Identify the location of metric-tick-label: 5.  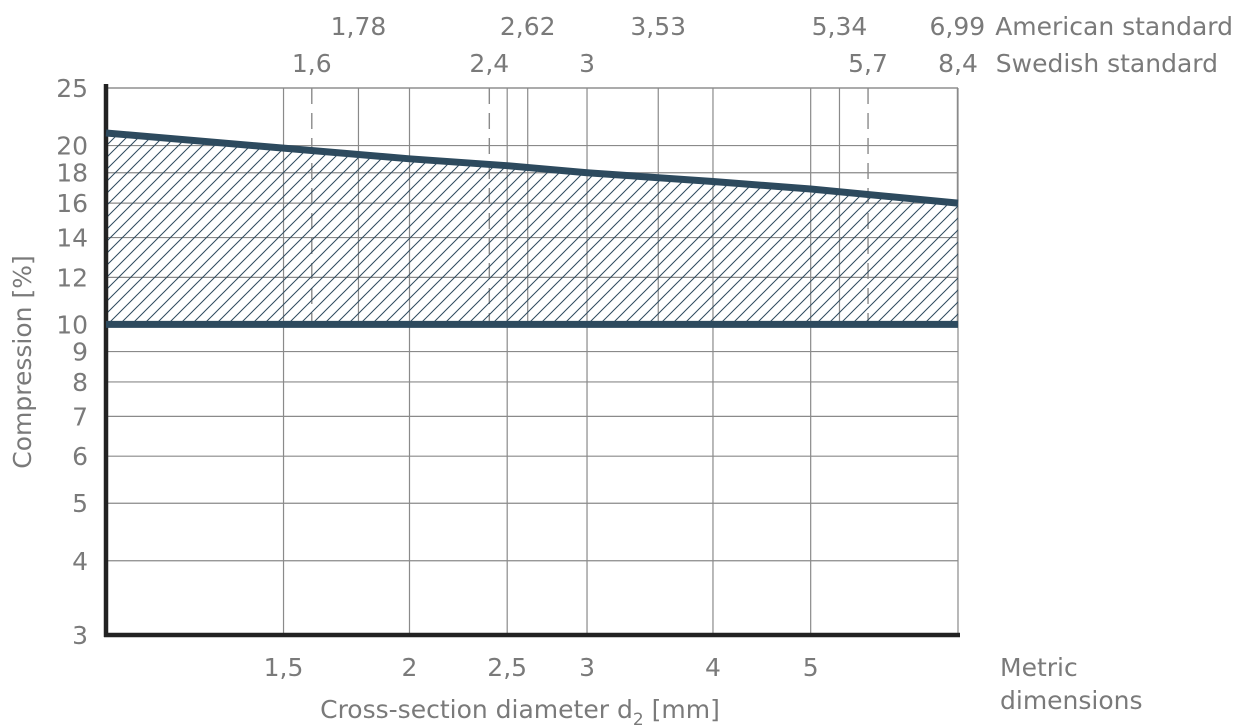
(811, 667).